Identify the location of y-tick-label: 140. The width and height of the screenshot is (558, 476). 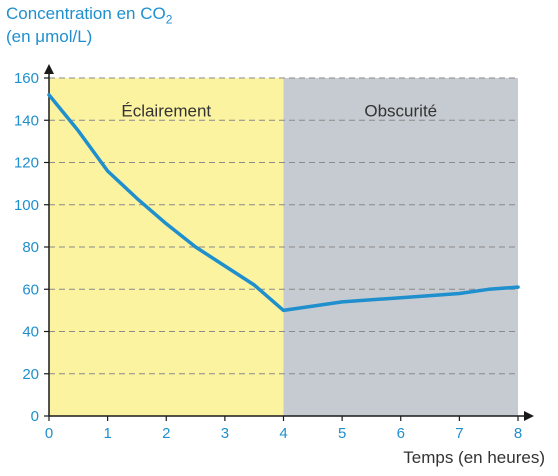
(26, 120).